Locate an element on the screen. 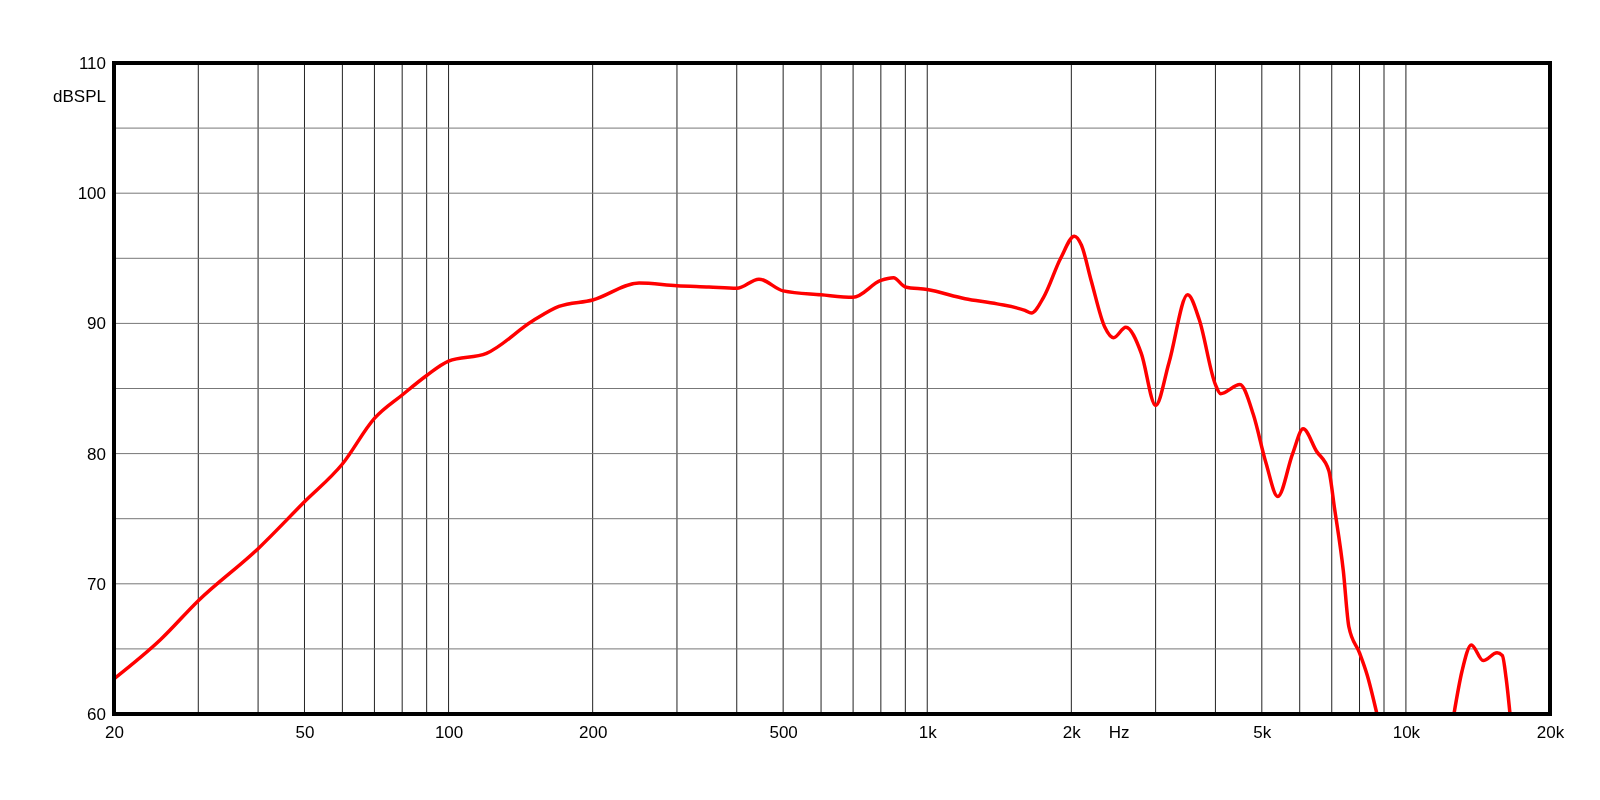 Image resolution: width=1600 pixels, height=800 pixels. x-tick-label: 10k is located at coordinates (1406, 733).